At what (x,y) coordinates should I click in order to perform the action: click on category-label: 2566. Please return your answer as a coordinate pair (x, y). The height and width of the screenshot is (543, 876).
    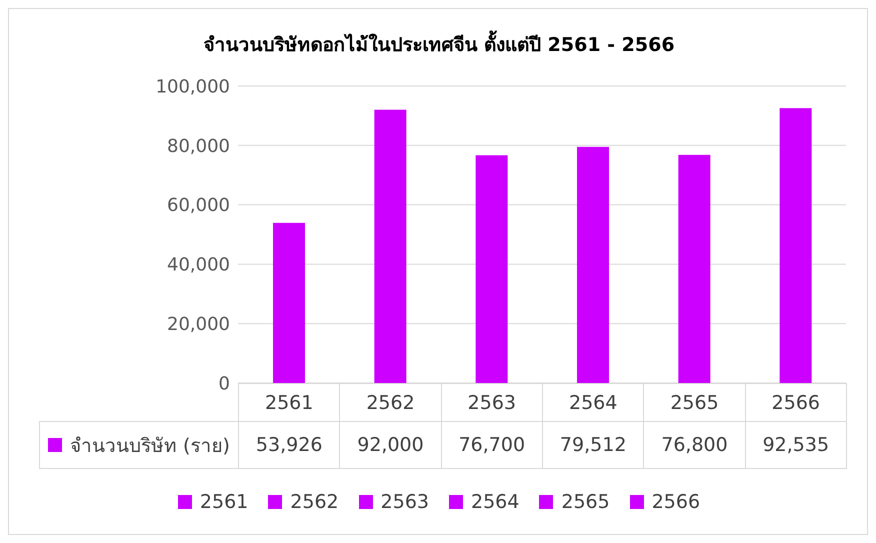
    Looking at the image, I should click on (676, 502).